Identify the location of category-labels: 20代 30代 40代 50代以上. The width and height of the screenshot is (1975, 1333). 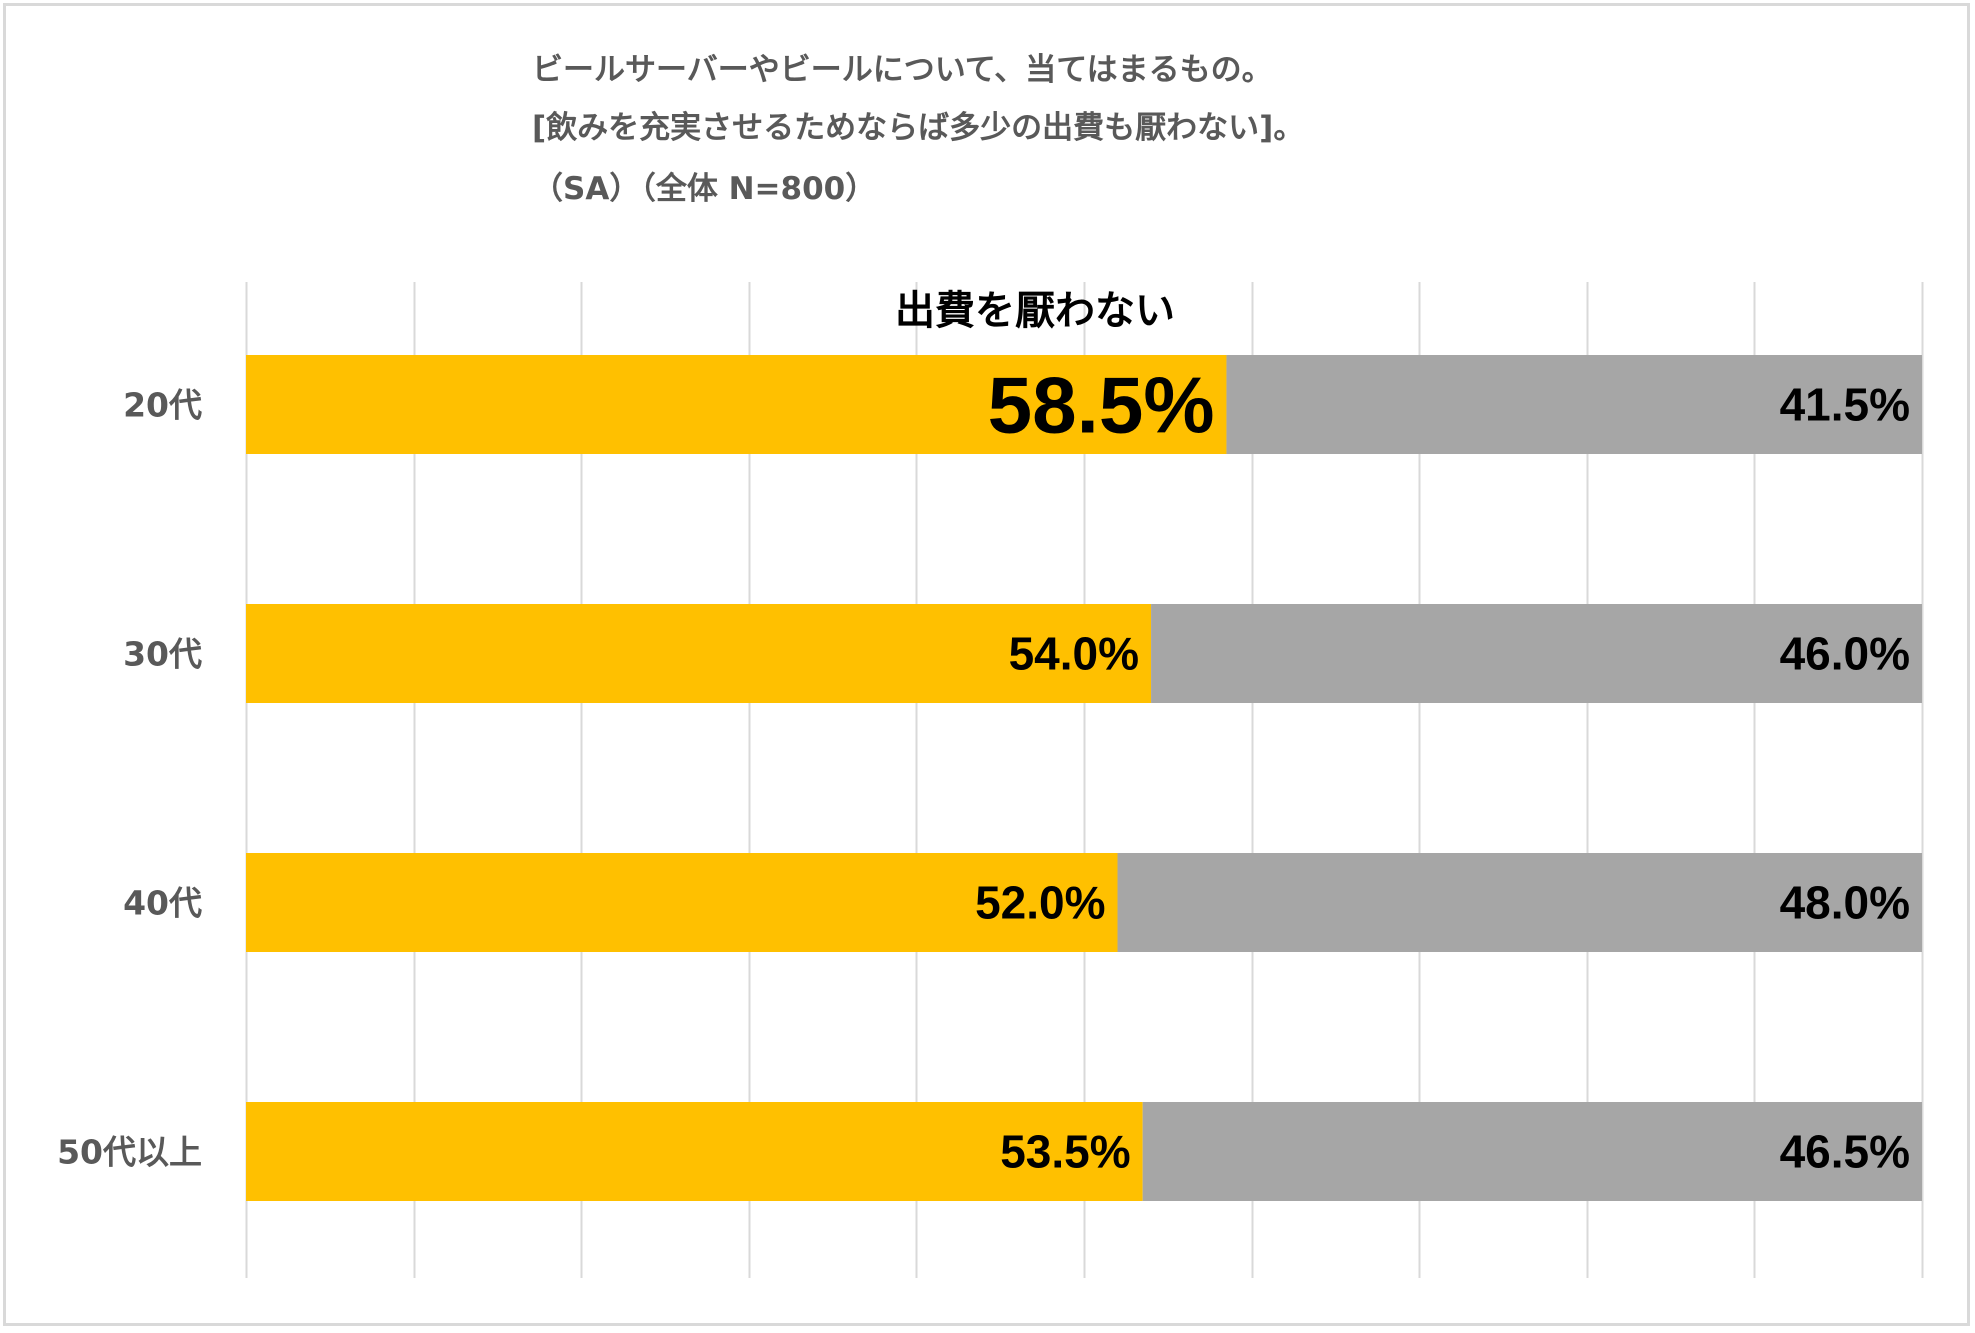
(129, 779).